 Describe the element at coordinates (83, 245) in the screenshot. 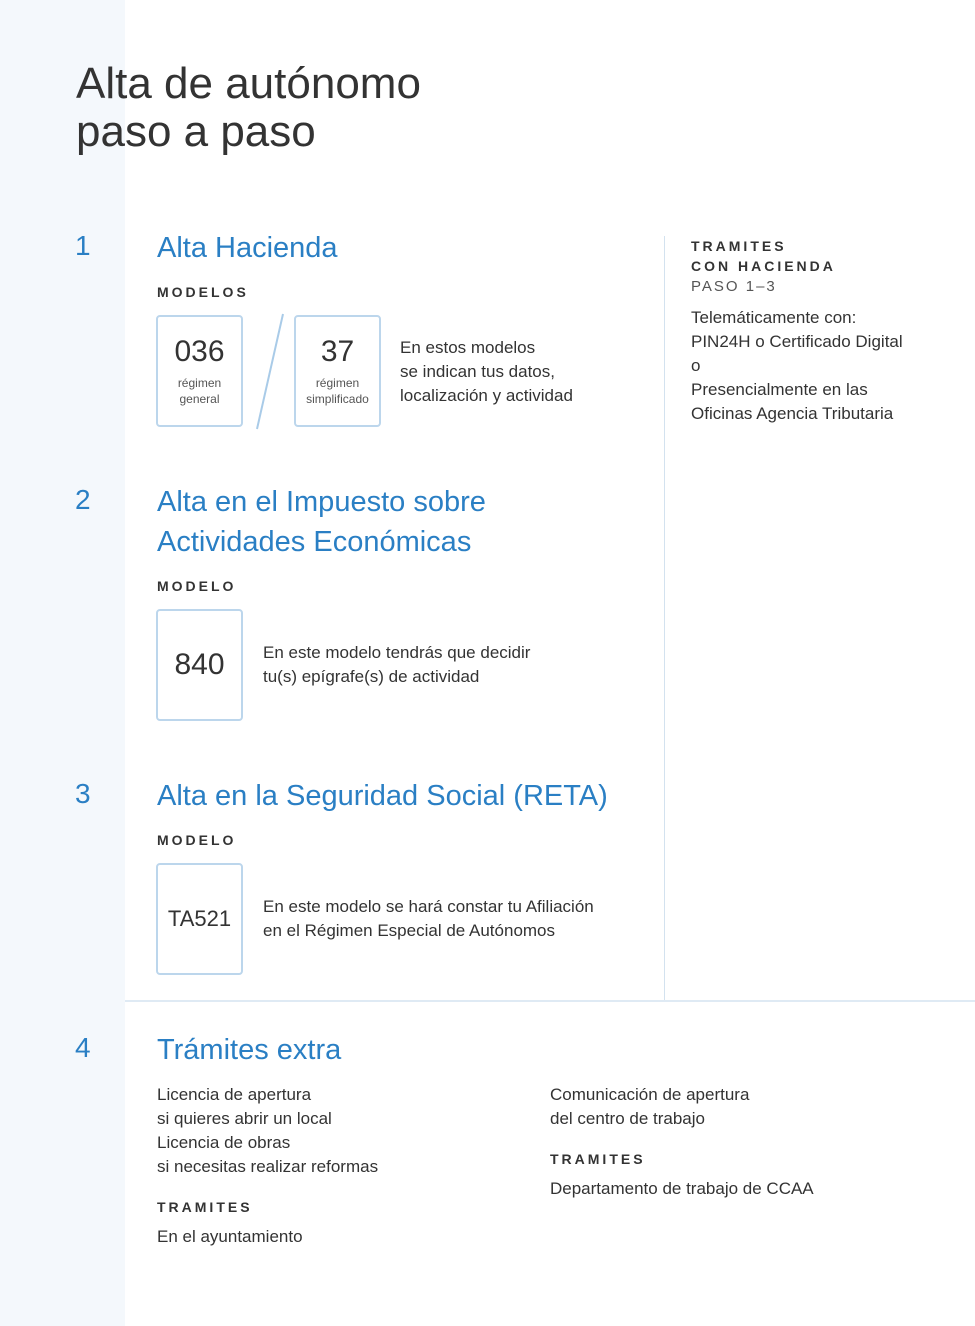

I see `step-number: 1` at that location.